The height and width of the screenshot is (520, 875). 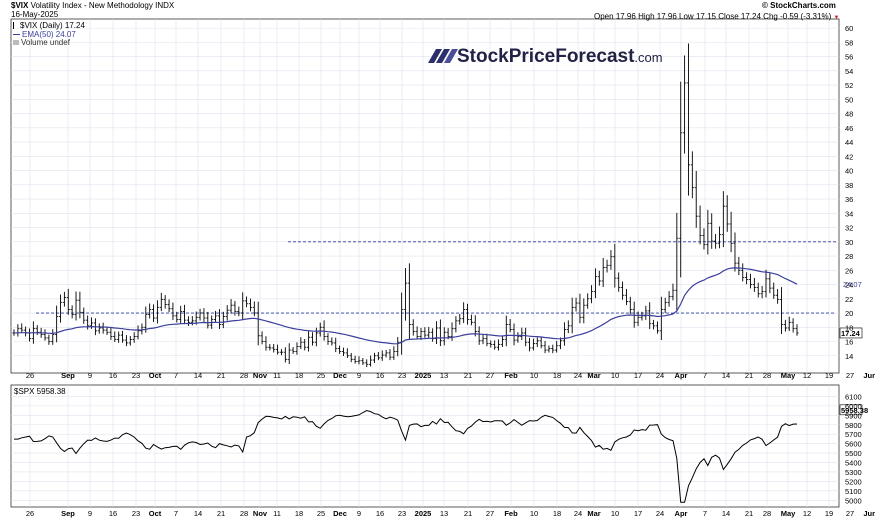 What do you see at coordinates (638, 513) in the screenshot?
I see `spx-x-tick-label: 17` at bounding box center [638, 513].